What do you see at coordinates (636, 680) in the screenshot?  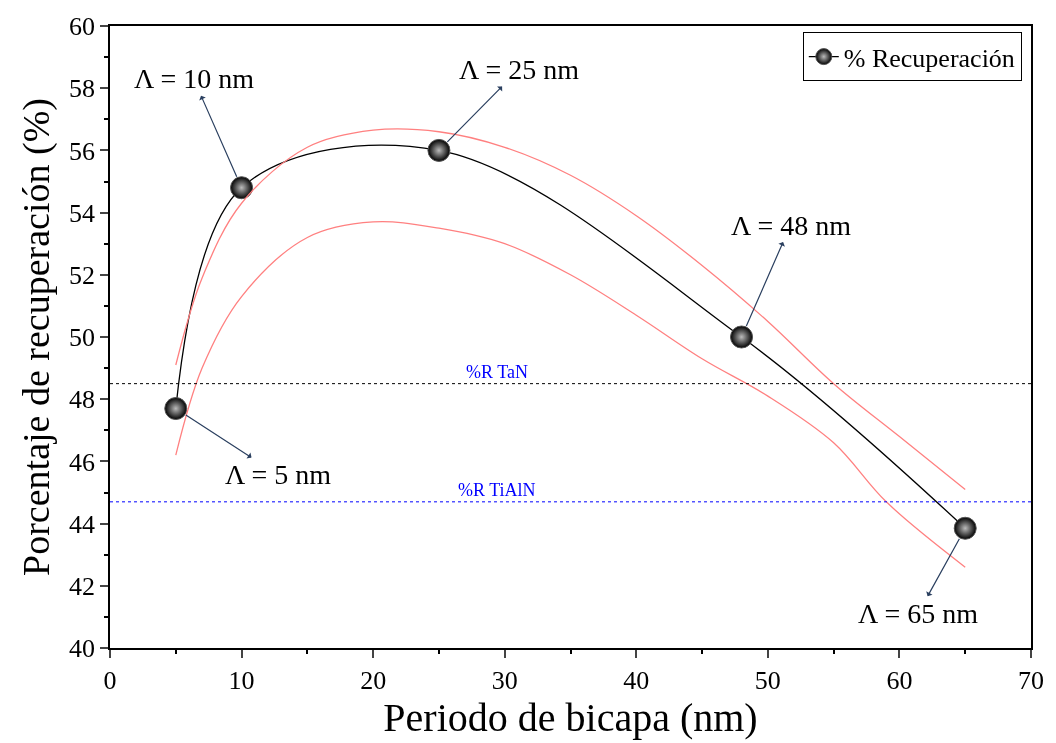 I see `x-tick-label: 40` at bounding box center [636, 680].